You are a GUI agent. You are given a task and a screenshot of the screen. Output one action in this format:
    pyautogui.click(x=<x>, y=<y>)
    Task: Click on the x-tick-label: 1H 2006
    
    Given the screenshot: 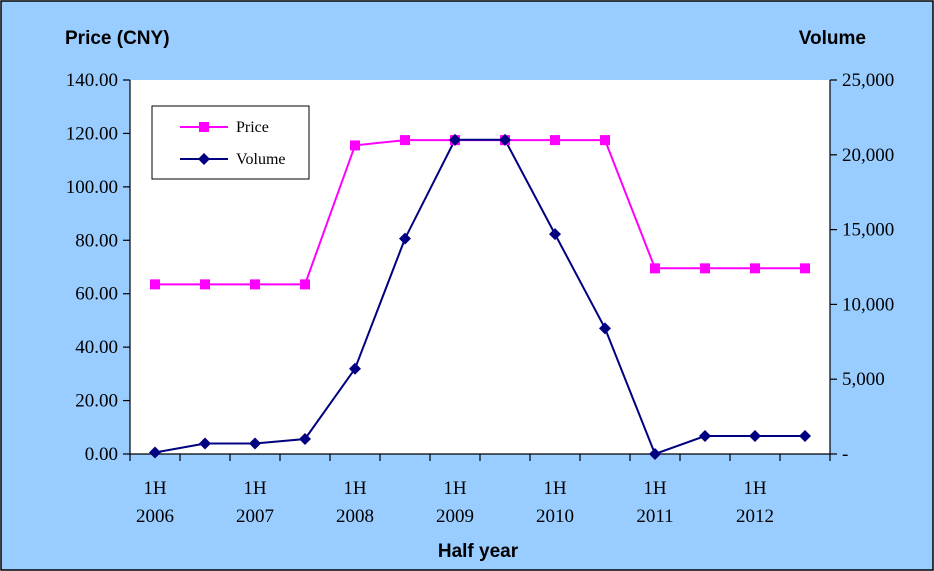 What is the action you would take?
    pyautogui.click(x=155, y=502)
    